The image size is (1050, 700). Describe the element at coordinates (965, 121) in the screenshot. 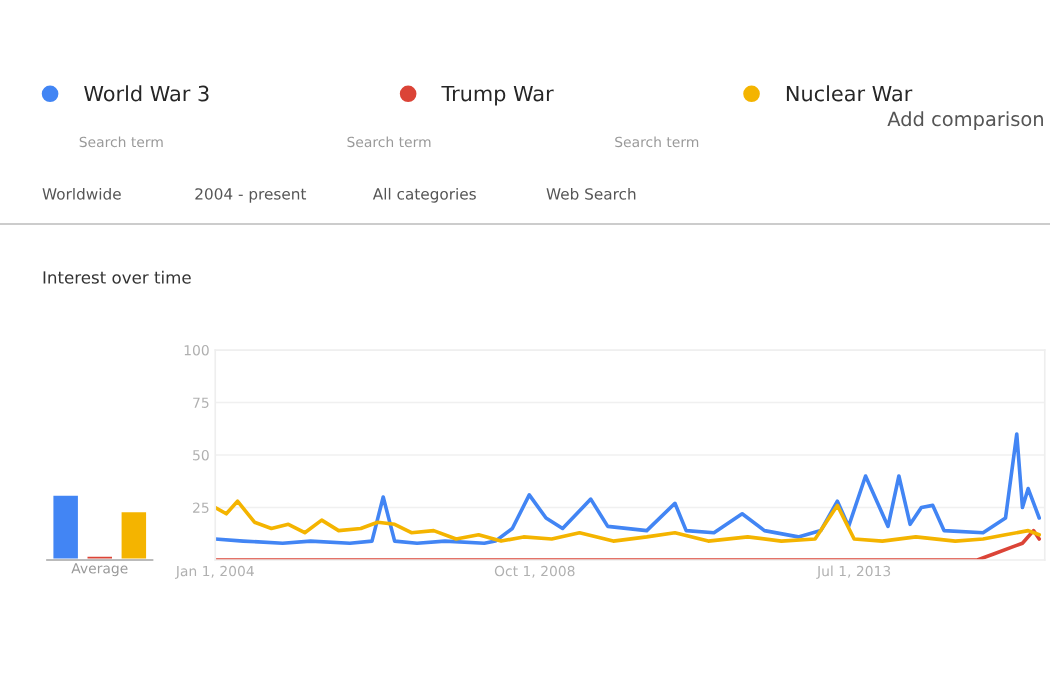

I see `text: Add comparison` at that location.